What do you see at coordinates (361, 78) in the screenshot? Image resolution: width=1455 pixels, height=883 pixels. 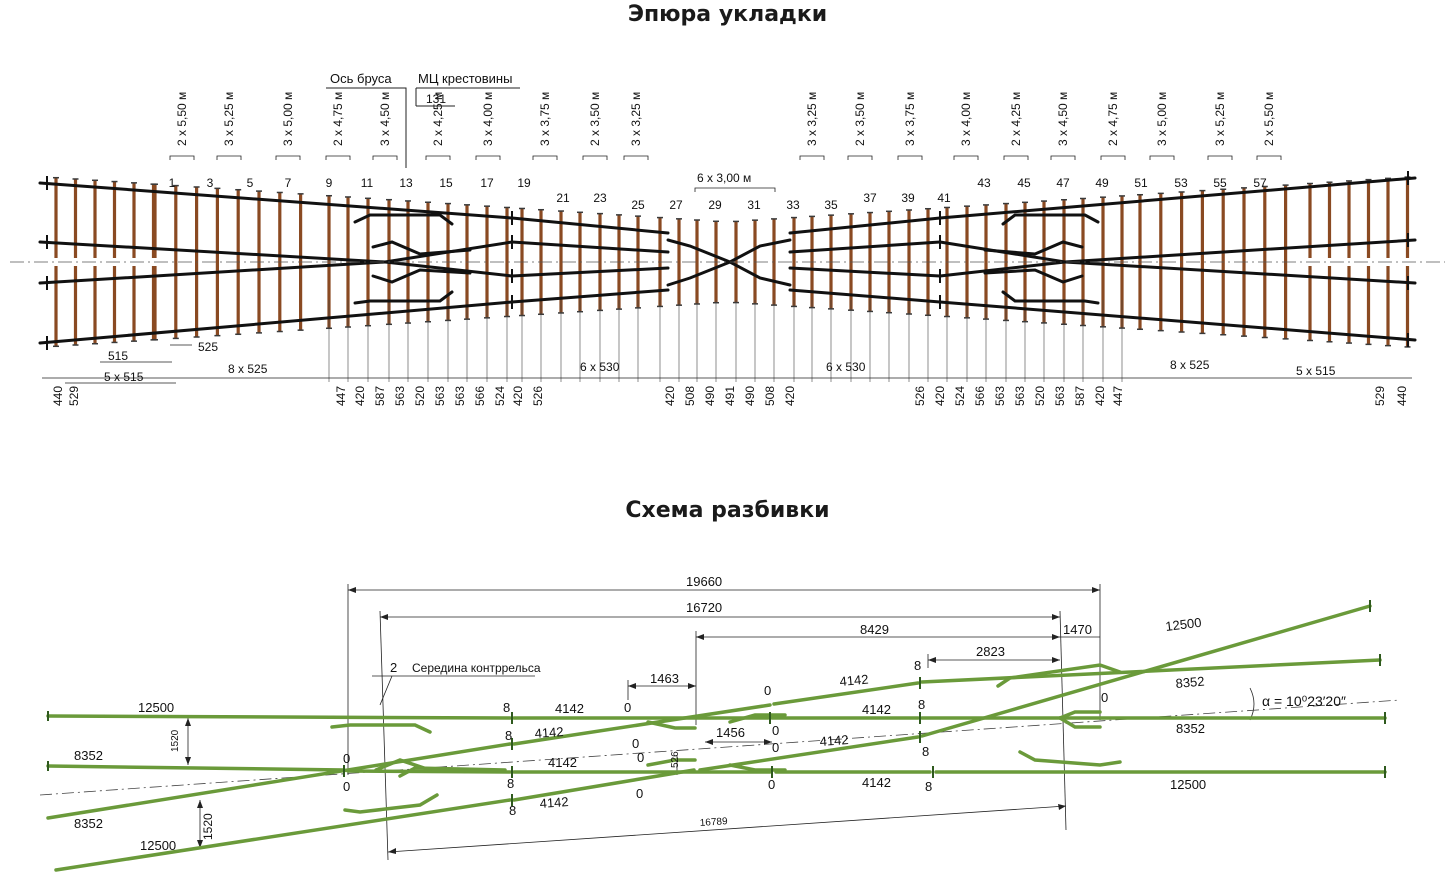 I see `axis-beam-label: Ось бруса` at bounding box center [361, 78].